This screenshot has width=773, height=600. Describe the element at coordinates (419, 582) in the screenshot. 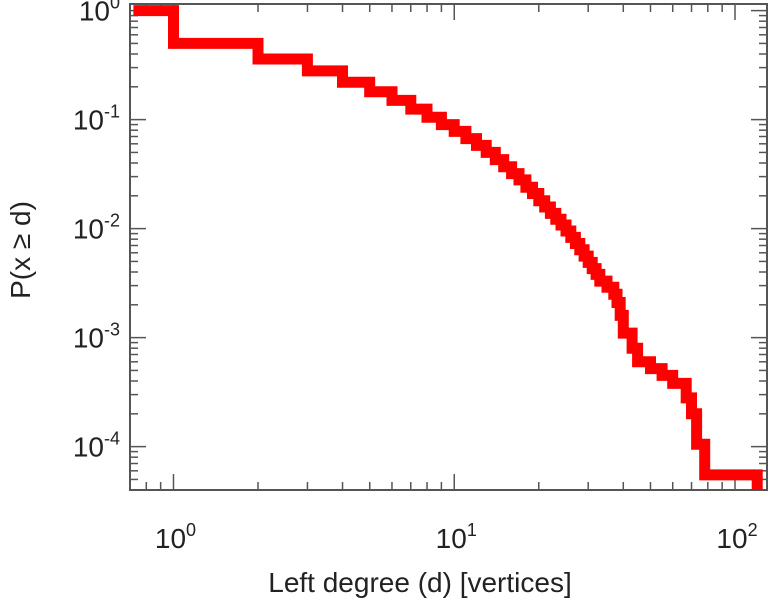

I see `x-axis-label: Left degree (d) [vertices]` at that location.